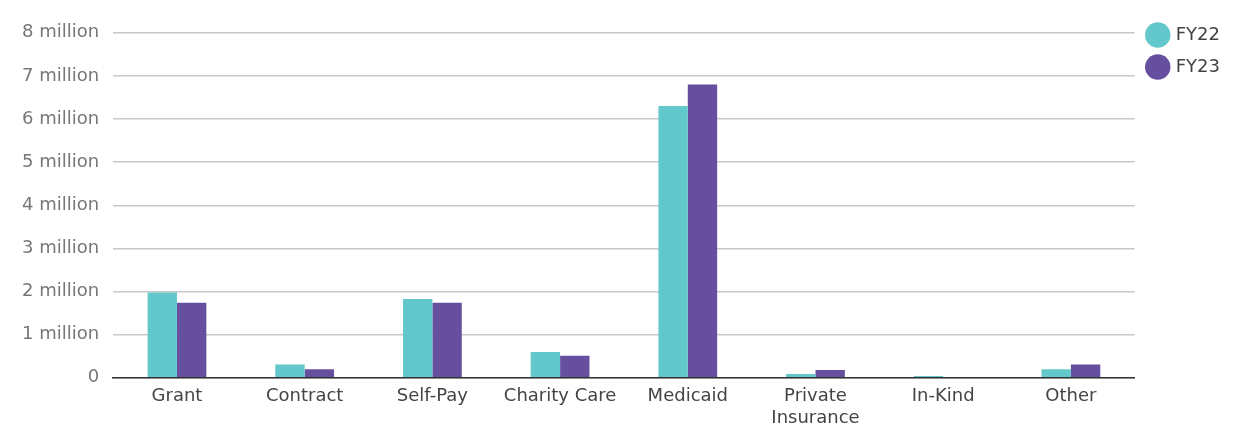  What do you see at coordinates (432, 395) in the screenshot?
I see `x-tick-label: Self-Pay` at bounding box center [432, 395].